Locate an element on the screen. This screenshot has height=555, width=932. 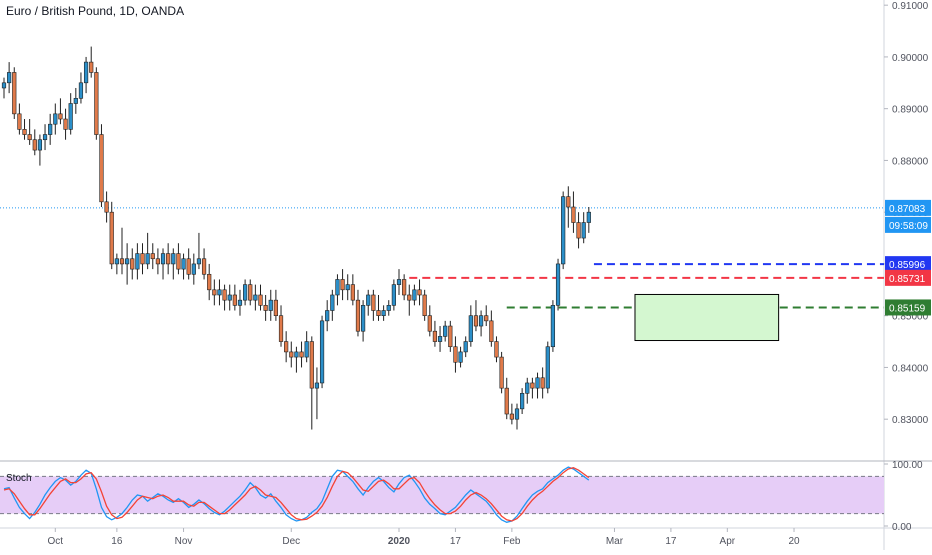
current-price-label: 0.87083 is located at coordinates (907, 209).